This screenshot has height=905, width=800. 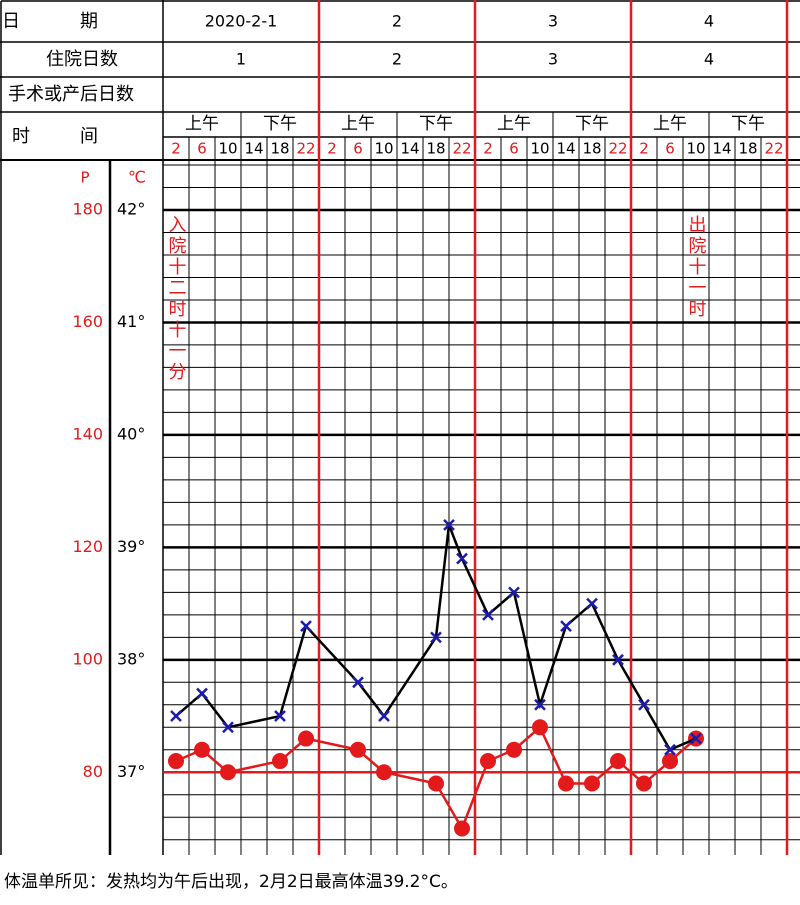 I want to click on y2-tick-label: 180, so click(x=87, y=208).